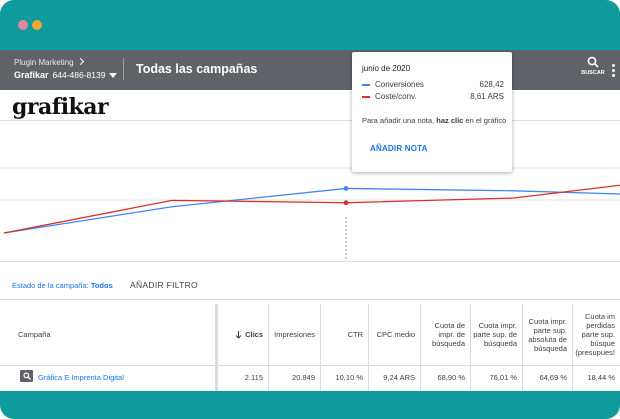 This screenshot has width=620, height=419. Describe the element at coordinates (445, 335) in the screenshot. I see `column-header-search-impr-share: Cuota de impr. de búsqueda` at that location.